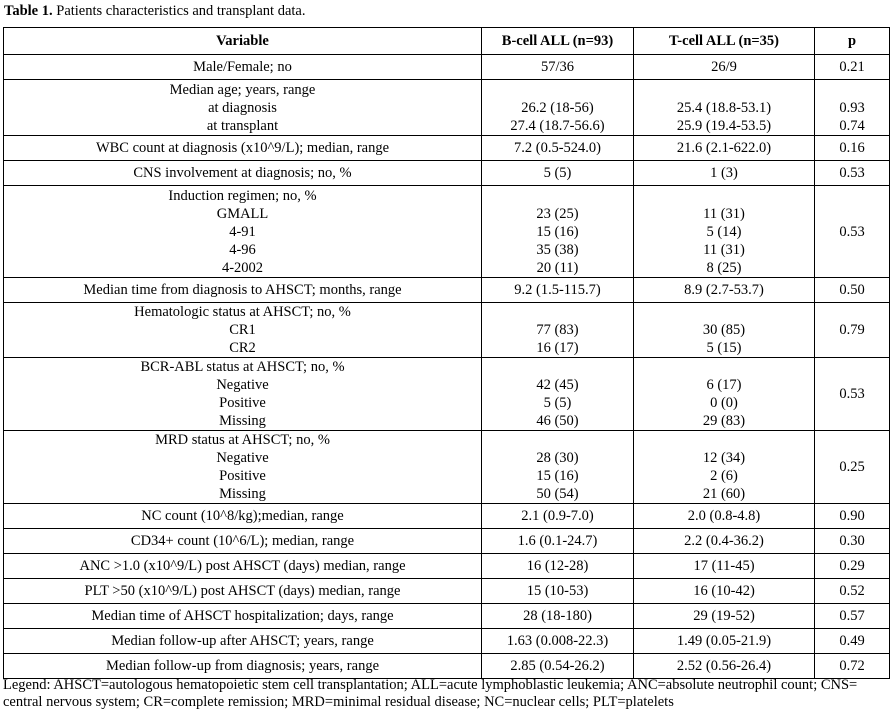  I want to click on t-cell-value-line: 21 (60), so click(724, 494).